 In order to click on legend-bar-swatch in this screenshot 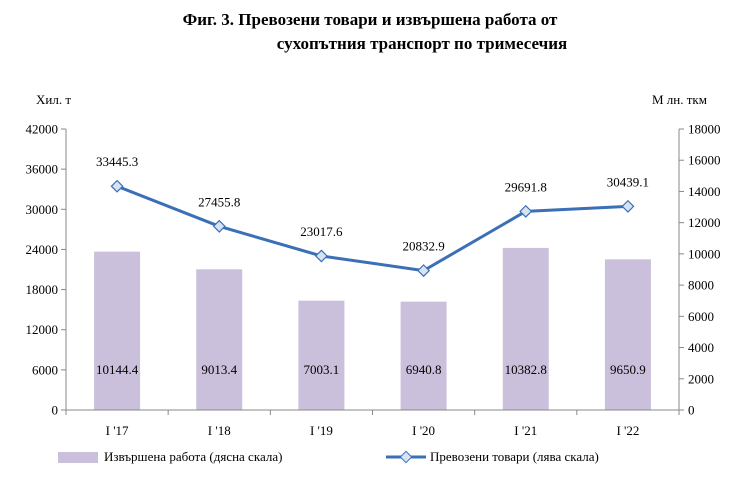, I will do `click(78, 457)`.